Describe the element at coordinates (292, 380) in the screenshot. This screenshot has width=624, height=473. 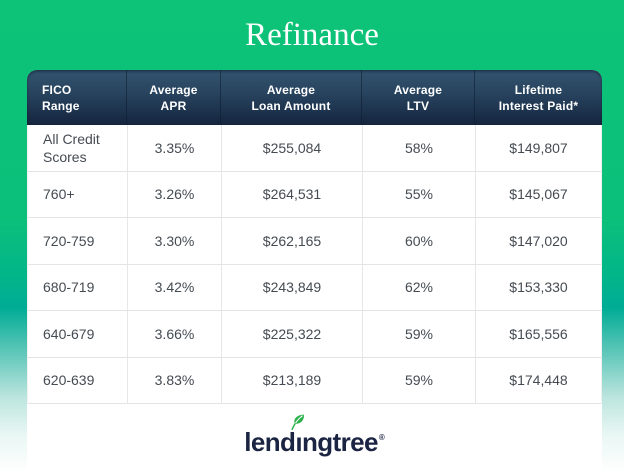
I see `cell-loan: $213,189` at that location.